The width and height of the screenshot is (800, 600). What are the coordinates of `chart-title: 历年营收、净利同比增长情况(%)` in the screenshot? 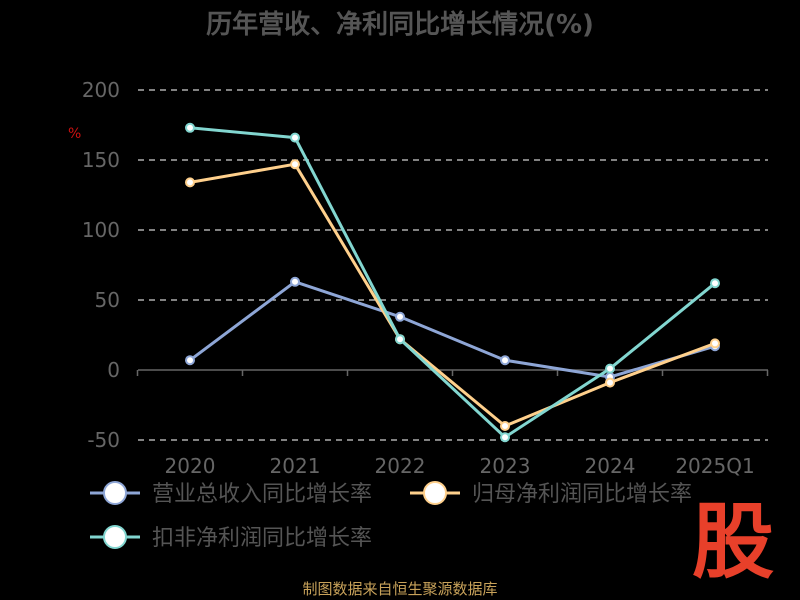 It's located at (400, 25).